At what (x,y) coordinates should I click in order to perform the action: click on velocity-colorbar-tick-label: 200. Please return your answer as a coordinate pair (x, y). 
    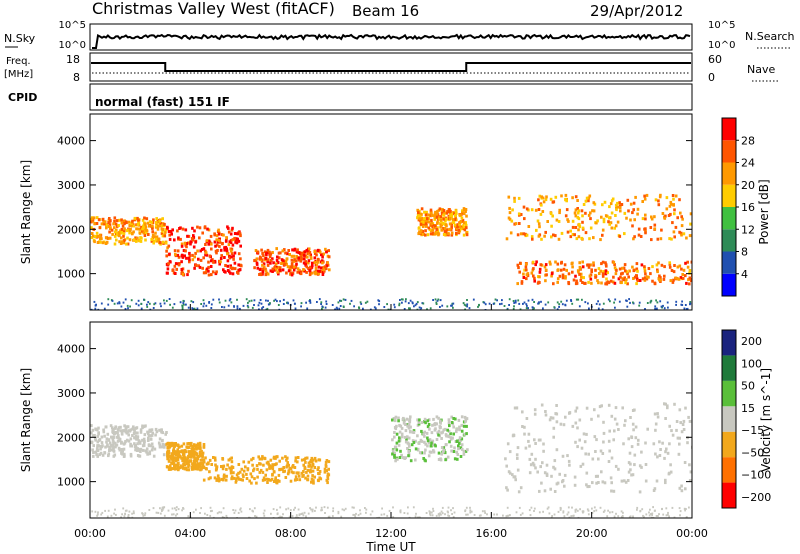
    Looking at the image, I should click on (751, 341).